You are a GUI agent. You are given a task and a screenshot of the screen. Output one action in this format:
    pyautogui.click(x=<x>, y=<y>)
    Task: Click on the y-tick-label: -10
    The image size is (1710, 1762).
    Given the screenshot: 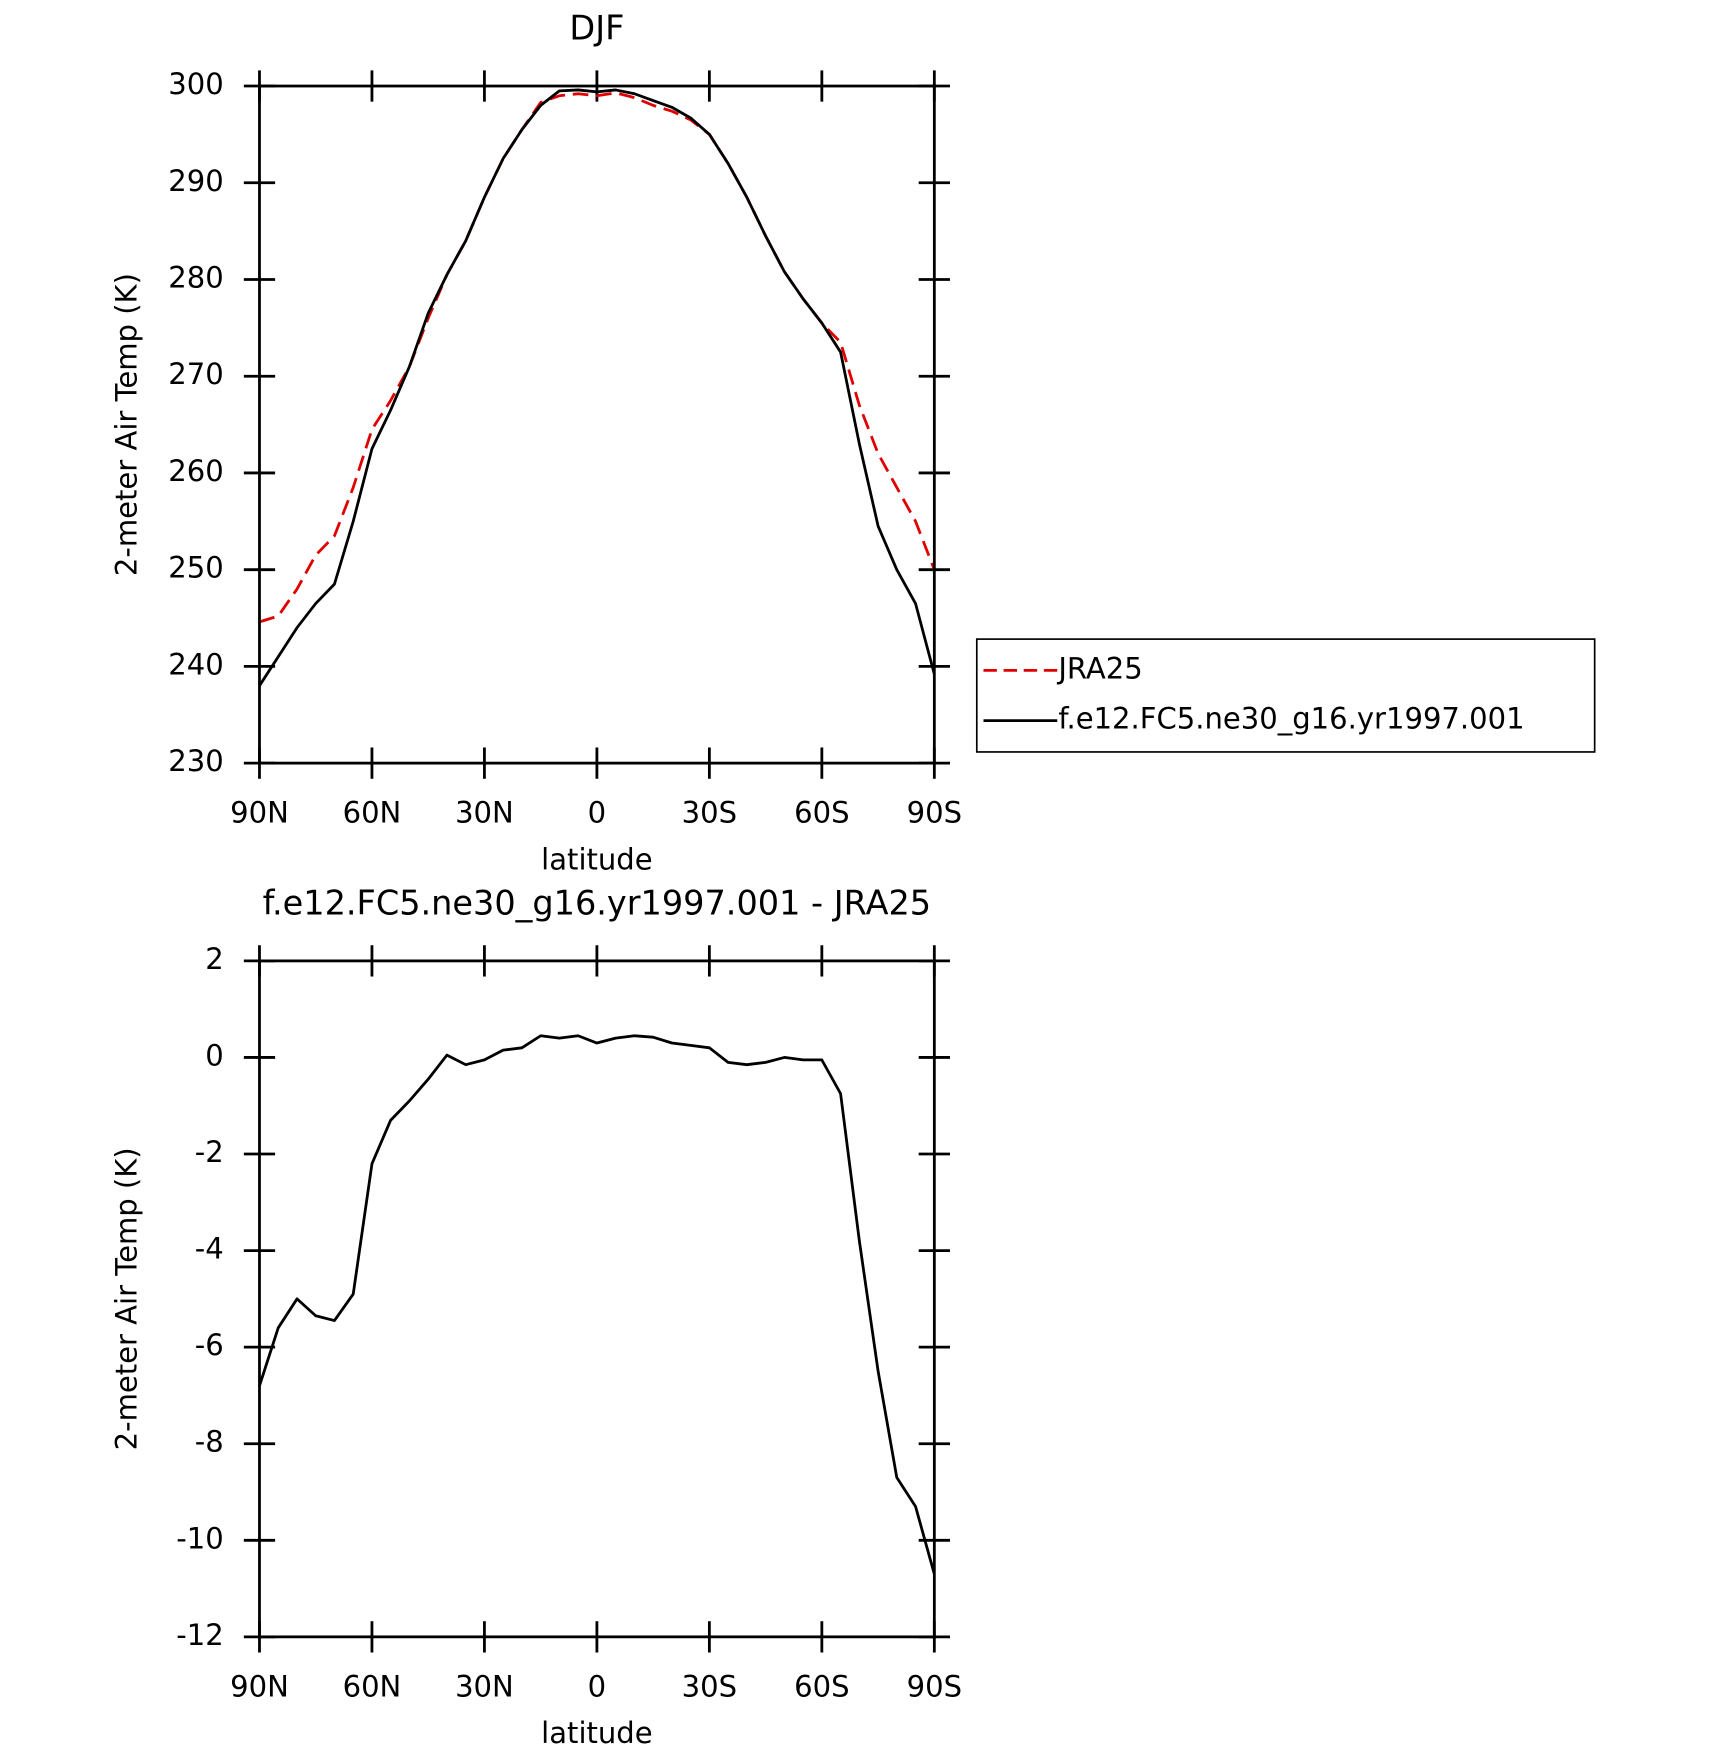 What is the action you would take?
    pyautogui.click(x=199, y=1538)
    